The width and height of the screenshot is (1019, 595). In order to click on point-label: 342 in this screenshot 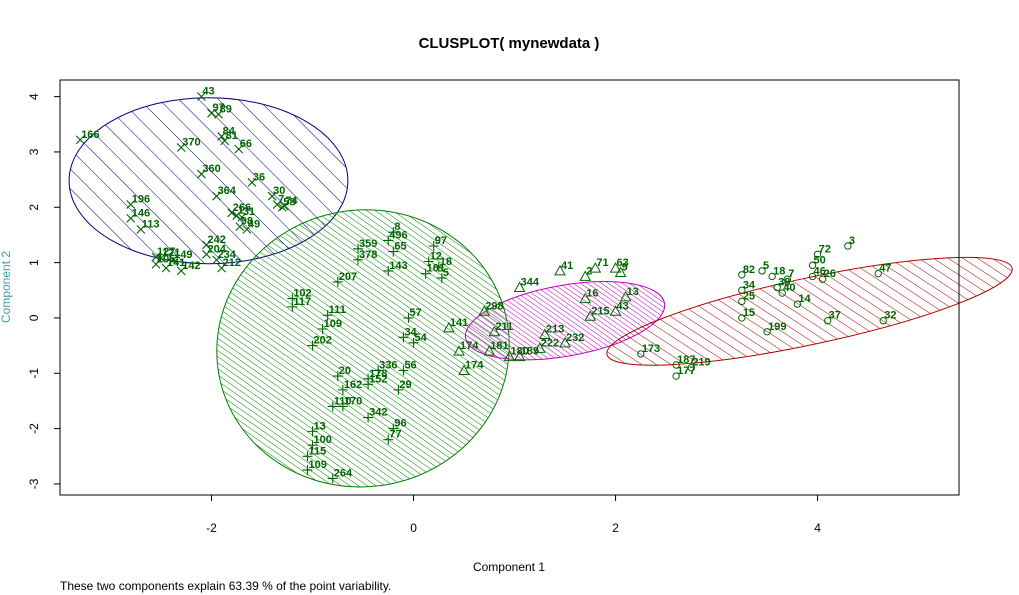, I will do `click(378, 413)`.